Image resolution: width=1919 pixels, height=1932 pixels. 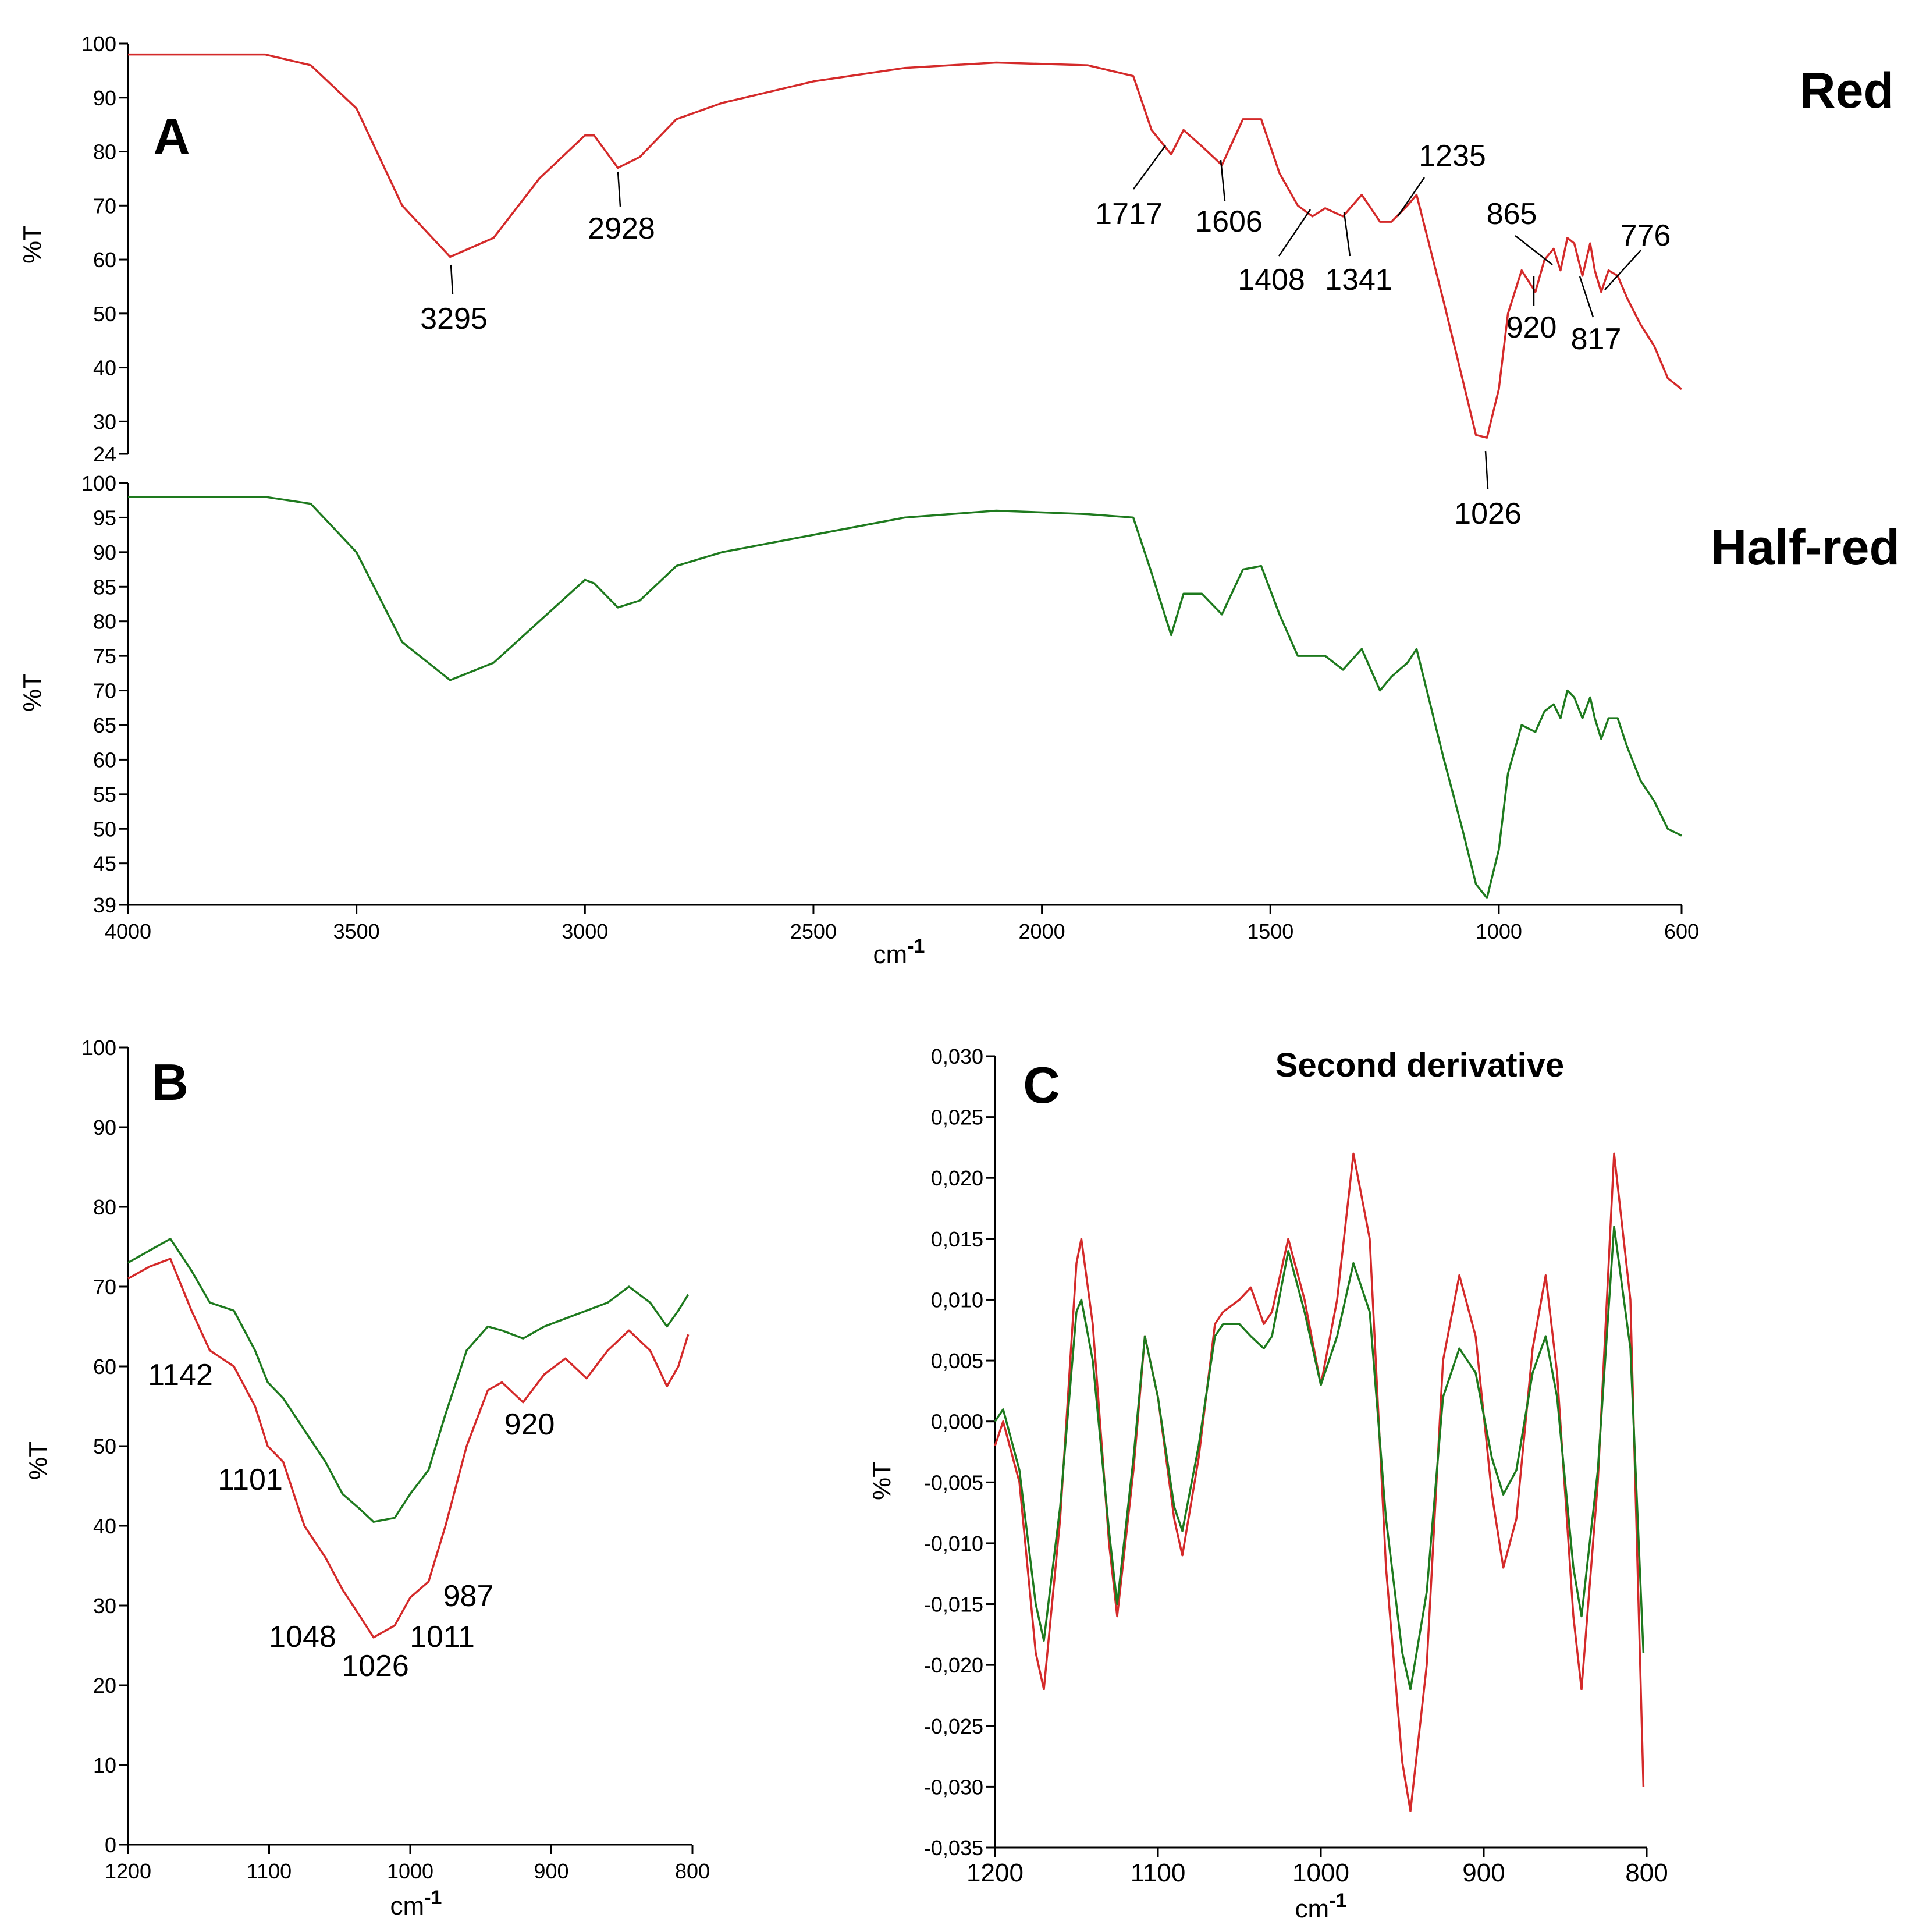 I want to click on x-tick-label: 1000, so click(x=1320, y=1873).